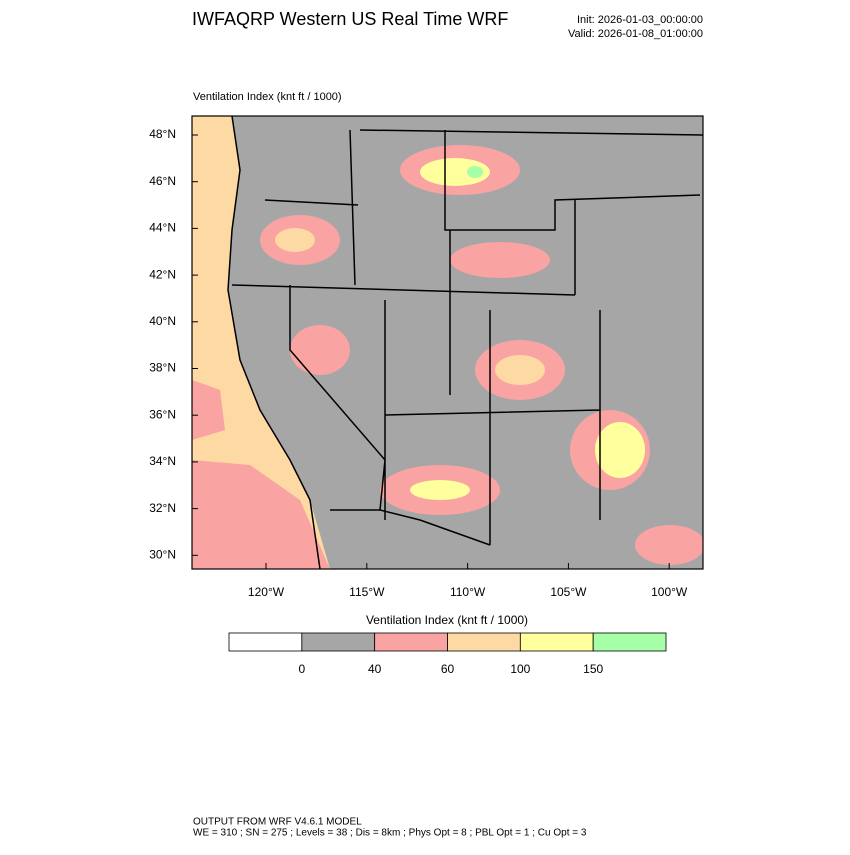  What do you see at coordinates (162, 368) in the screenshot?
I see `lat-label: 38°N` at bounding box center [162, 368].